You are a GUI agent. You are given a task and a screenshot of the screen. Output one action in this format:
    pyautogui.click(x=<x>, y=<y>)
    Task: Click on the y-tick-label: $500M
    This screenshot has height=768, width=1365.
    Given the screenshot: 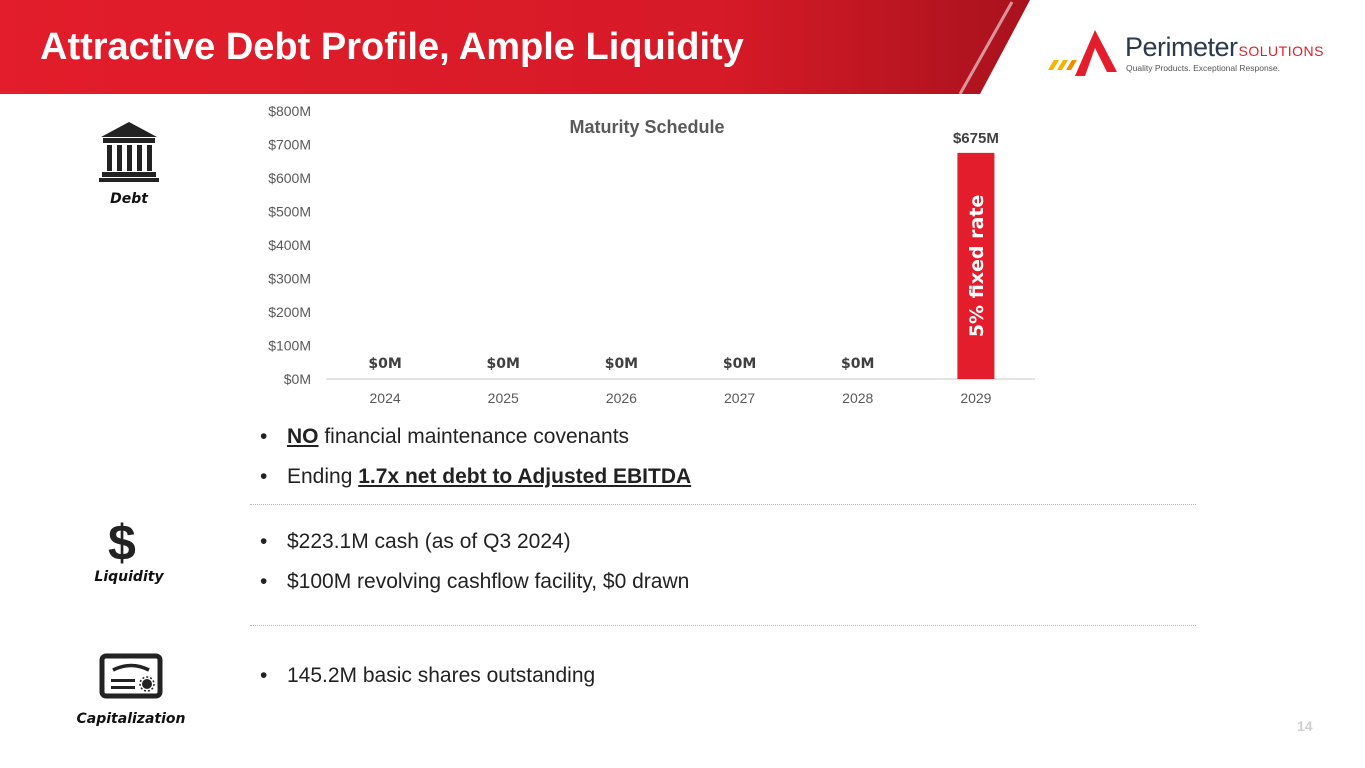 What is the action you would take?
    pyautogui.click(x=289, y=212)
    